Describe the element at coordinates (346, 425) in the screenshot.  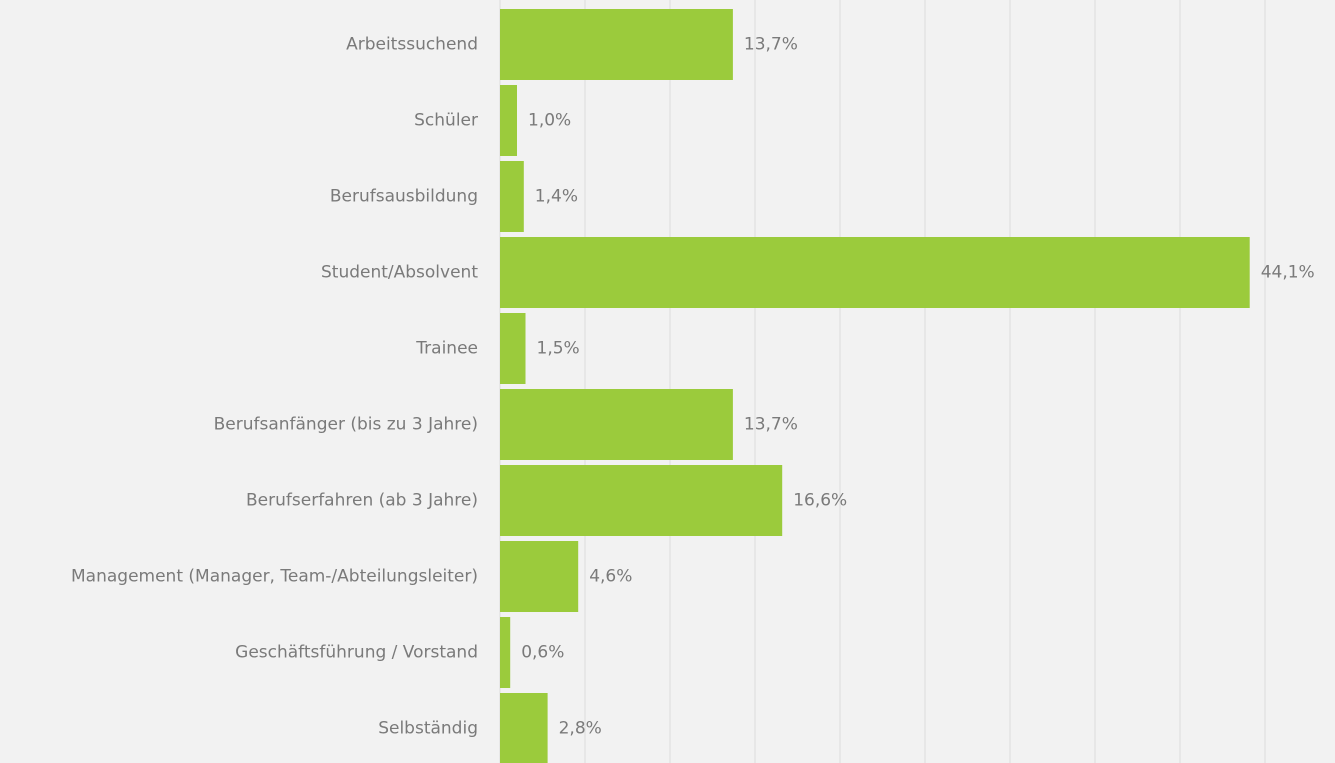
I see `category-label: Berufsanfänger (bis zu 3 Jahre)` at that location.